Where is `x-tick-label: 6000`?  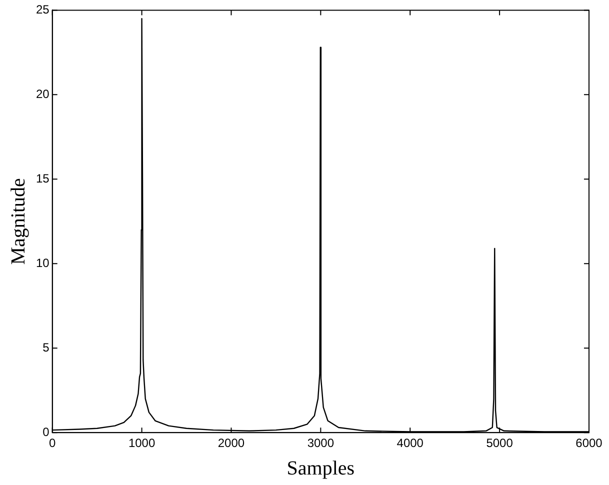 x-tick-label: 6000 is located at coordinates (589, 443).